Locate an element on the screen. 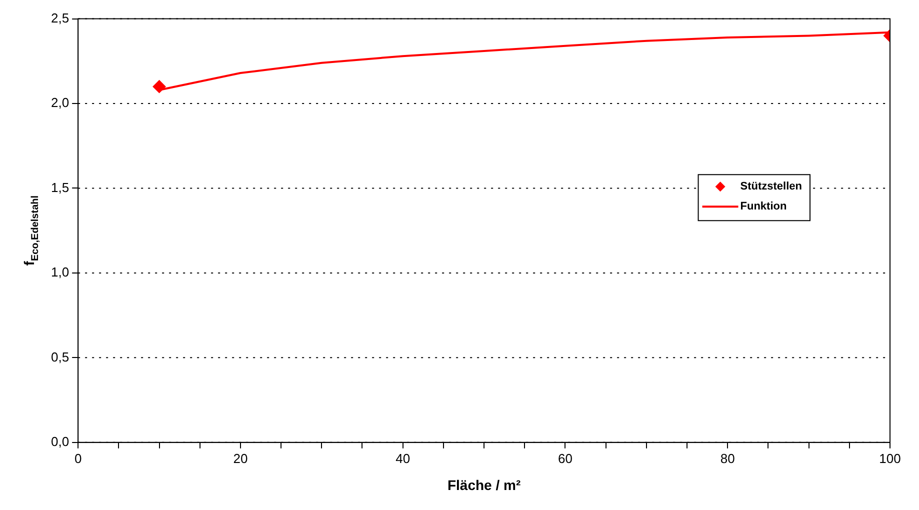 The height and width of the screenshot is (510, 919). y-tick-label: 1,0 is located at coordinates (60, 272).